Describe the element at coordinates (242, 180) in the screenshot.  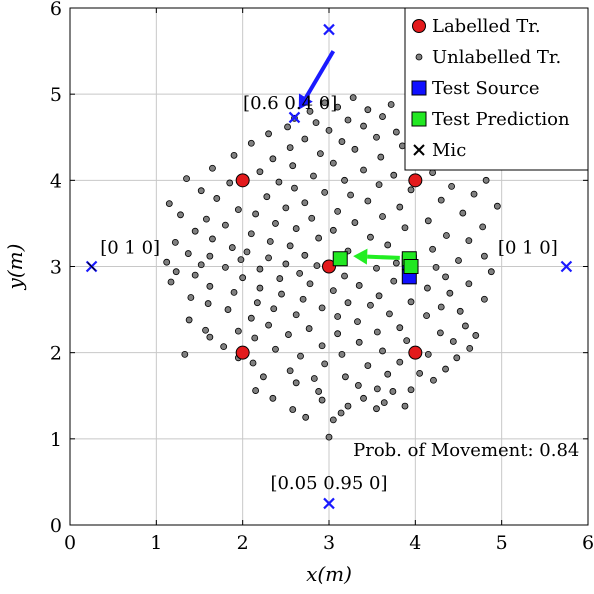
I see `labelled-point` at that location.